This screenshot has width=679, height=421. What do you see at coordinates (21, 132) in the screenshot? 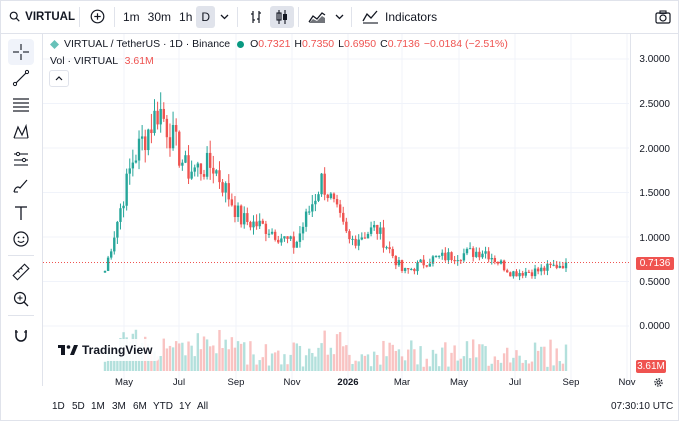
I see `pattern-tool` at bounding box center [21, 132].